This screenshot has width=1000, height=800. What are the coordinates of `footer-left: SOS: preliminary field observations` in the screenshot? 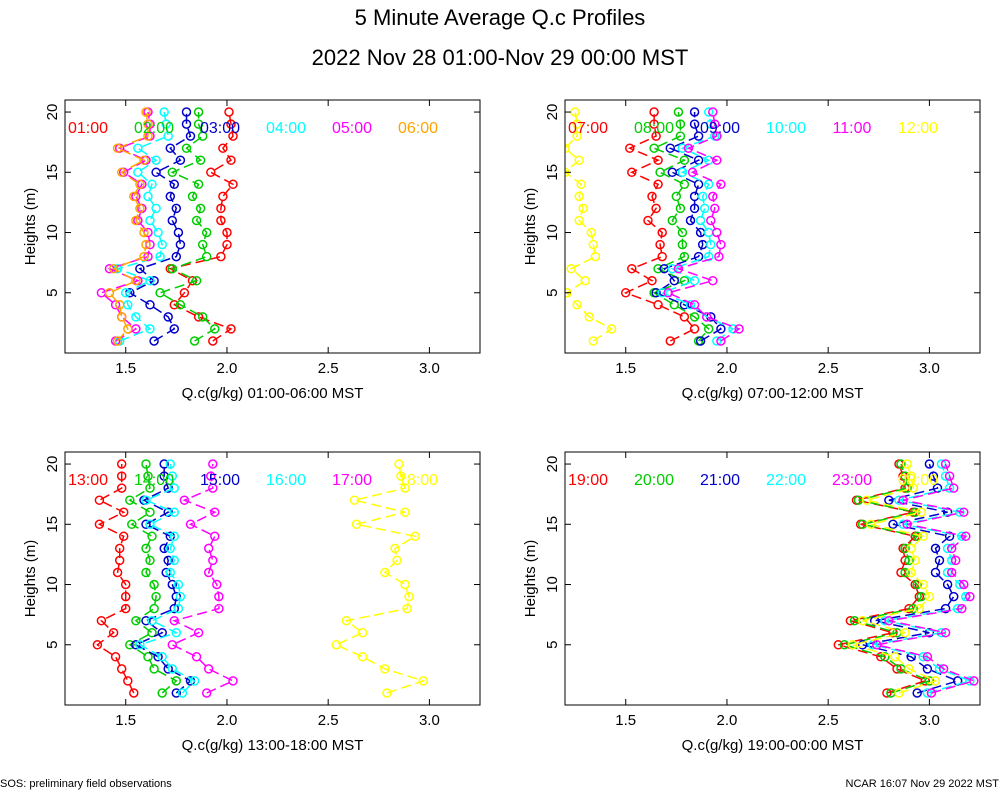 It's located at (86, 784).